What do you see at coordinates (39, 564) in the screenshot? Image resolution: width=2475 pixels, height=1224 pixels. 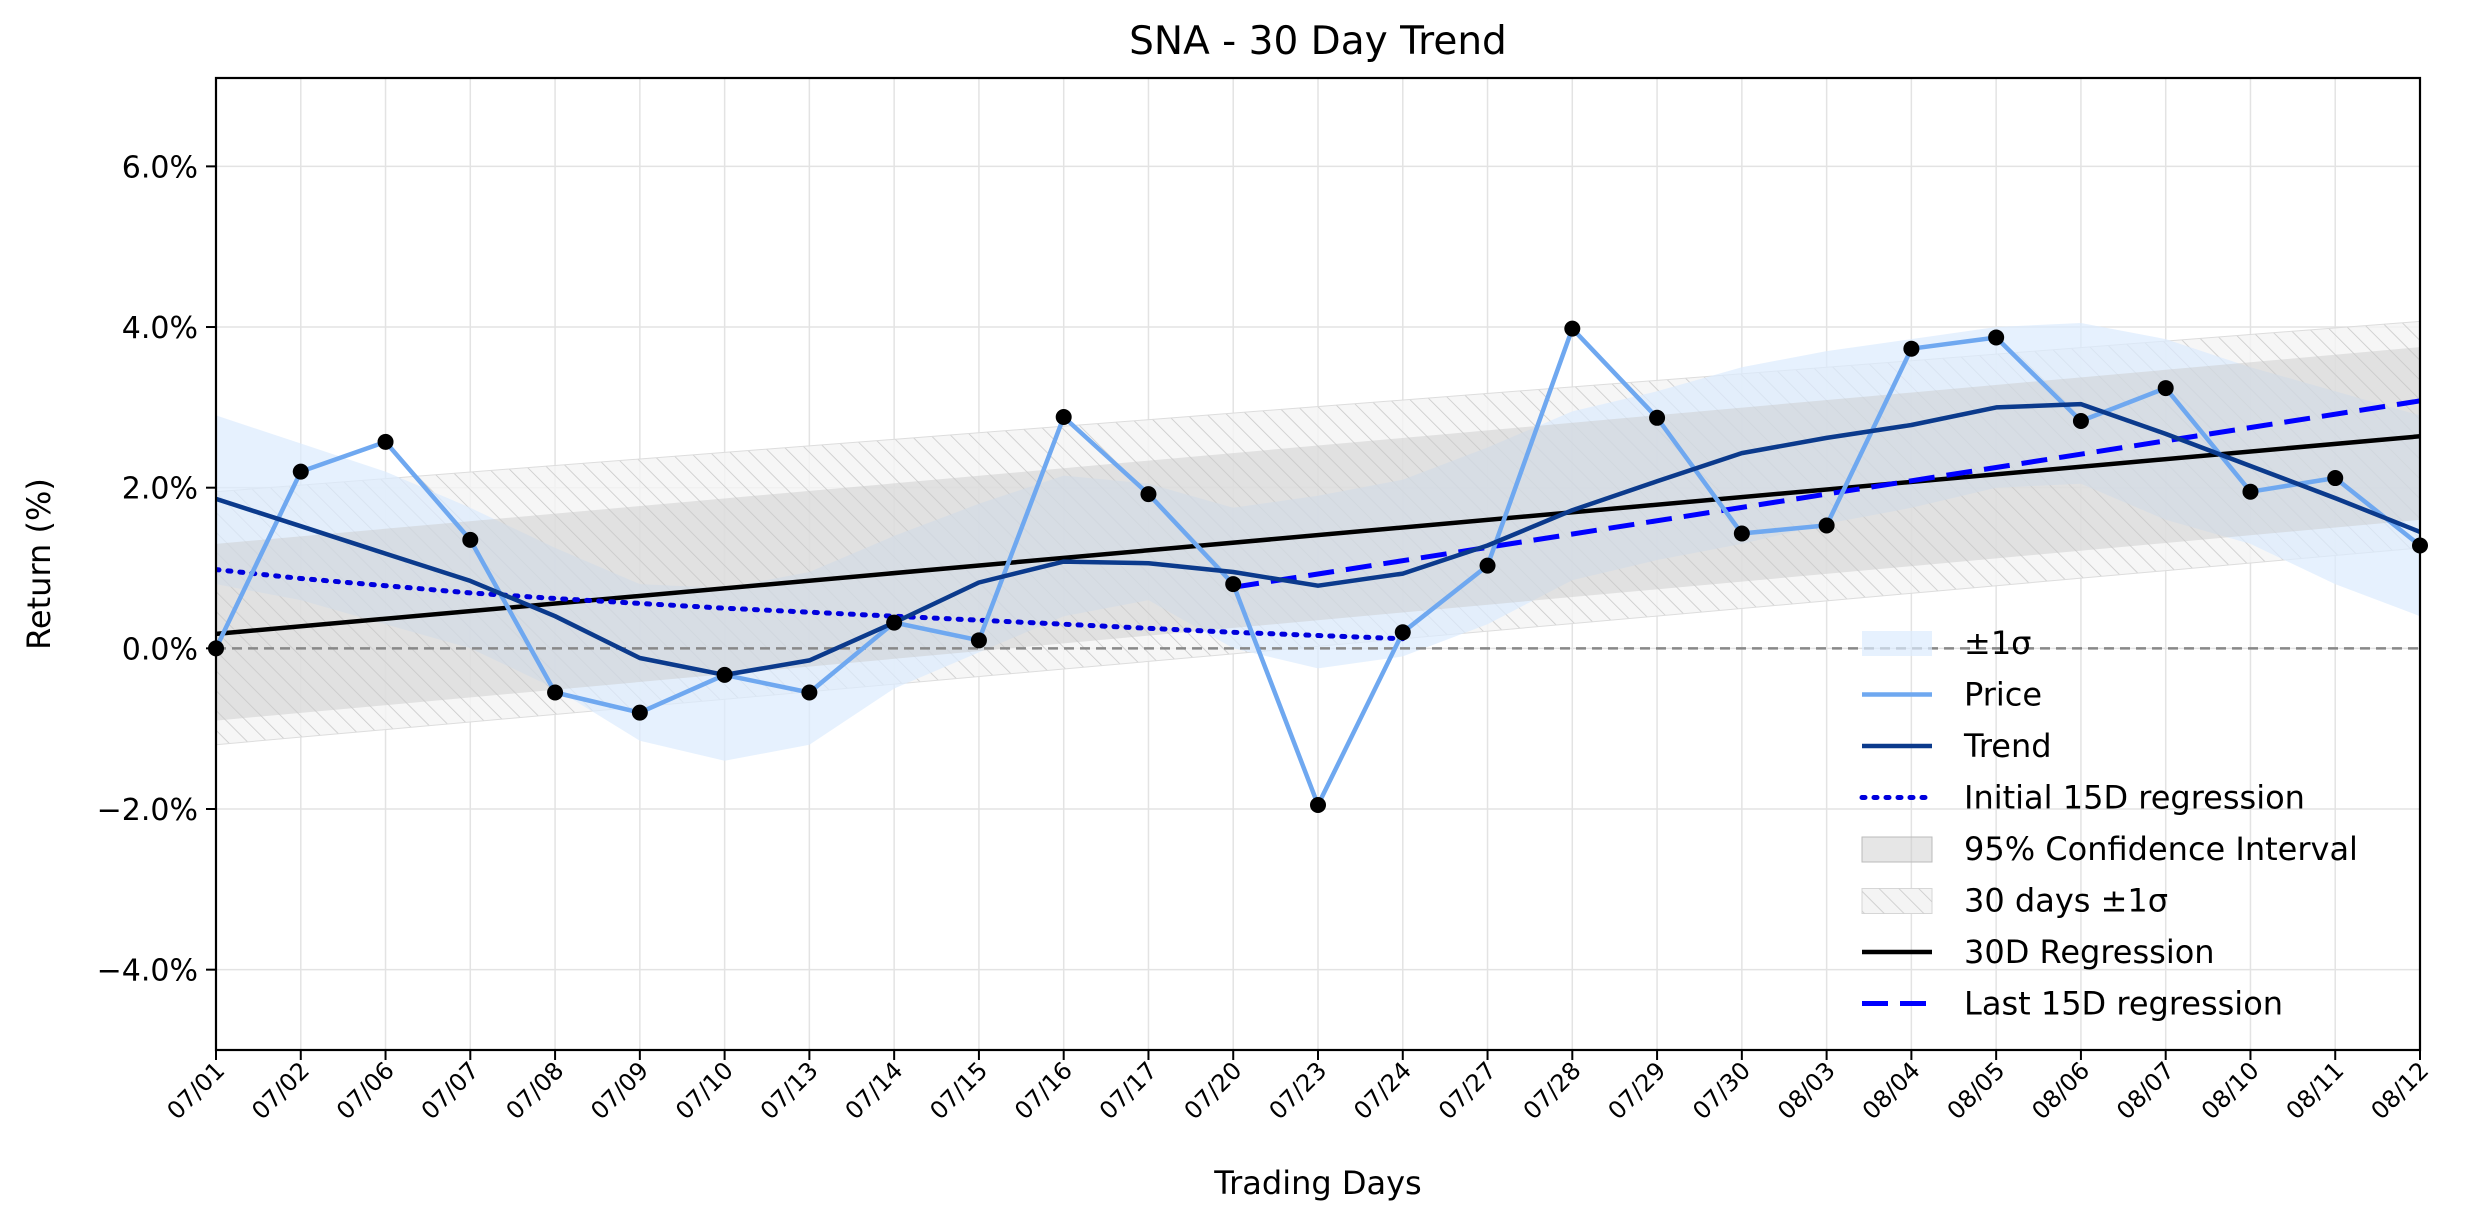 I see `y-axis-title: Return (%)` at bounding box center [39, 564].